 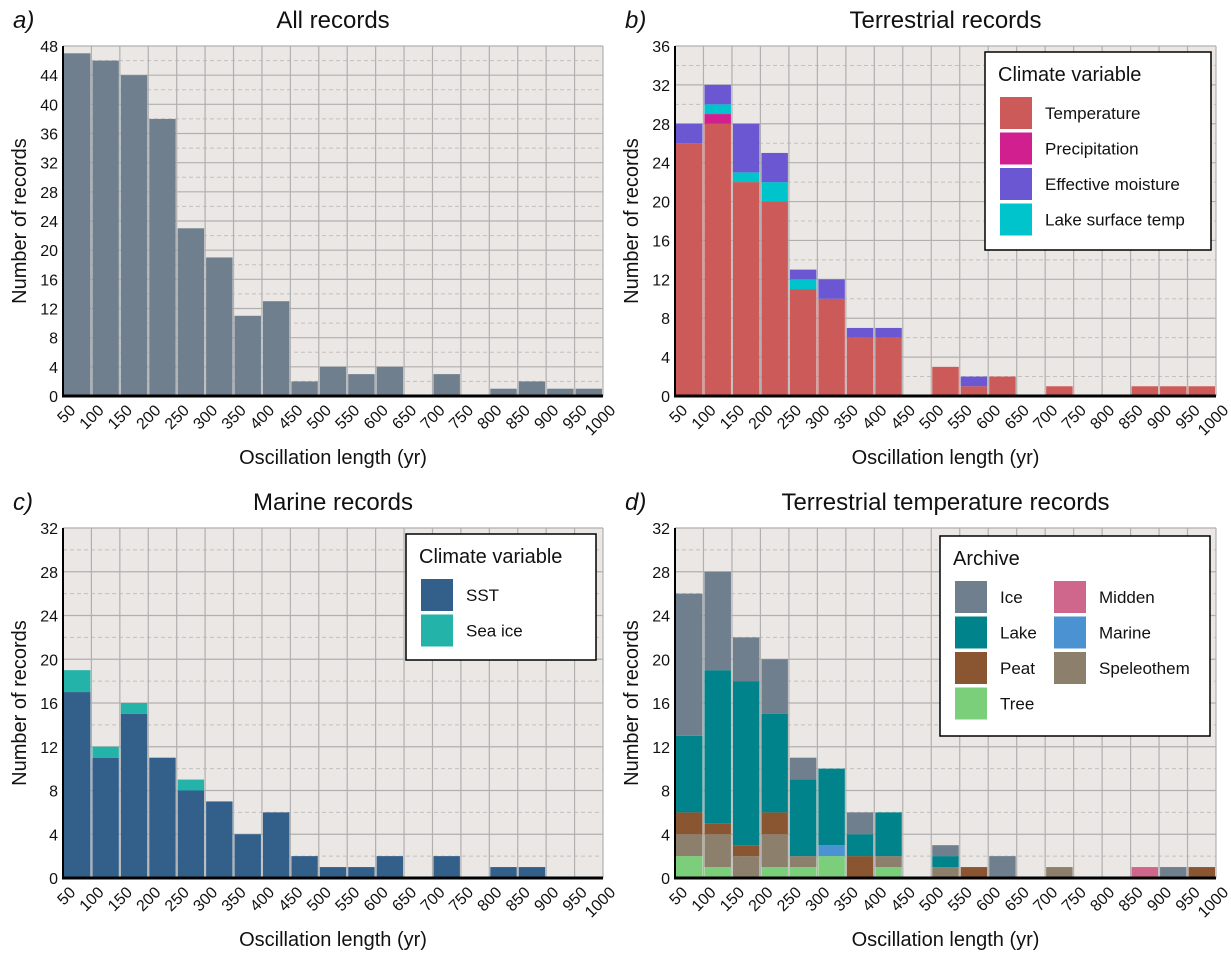 What do you see at coordinates (971, 703) in the screenshot?
I see `legend-swatch-tree` at bounding box center [971, 703].